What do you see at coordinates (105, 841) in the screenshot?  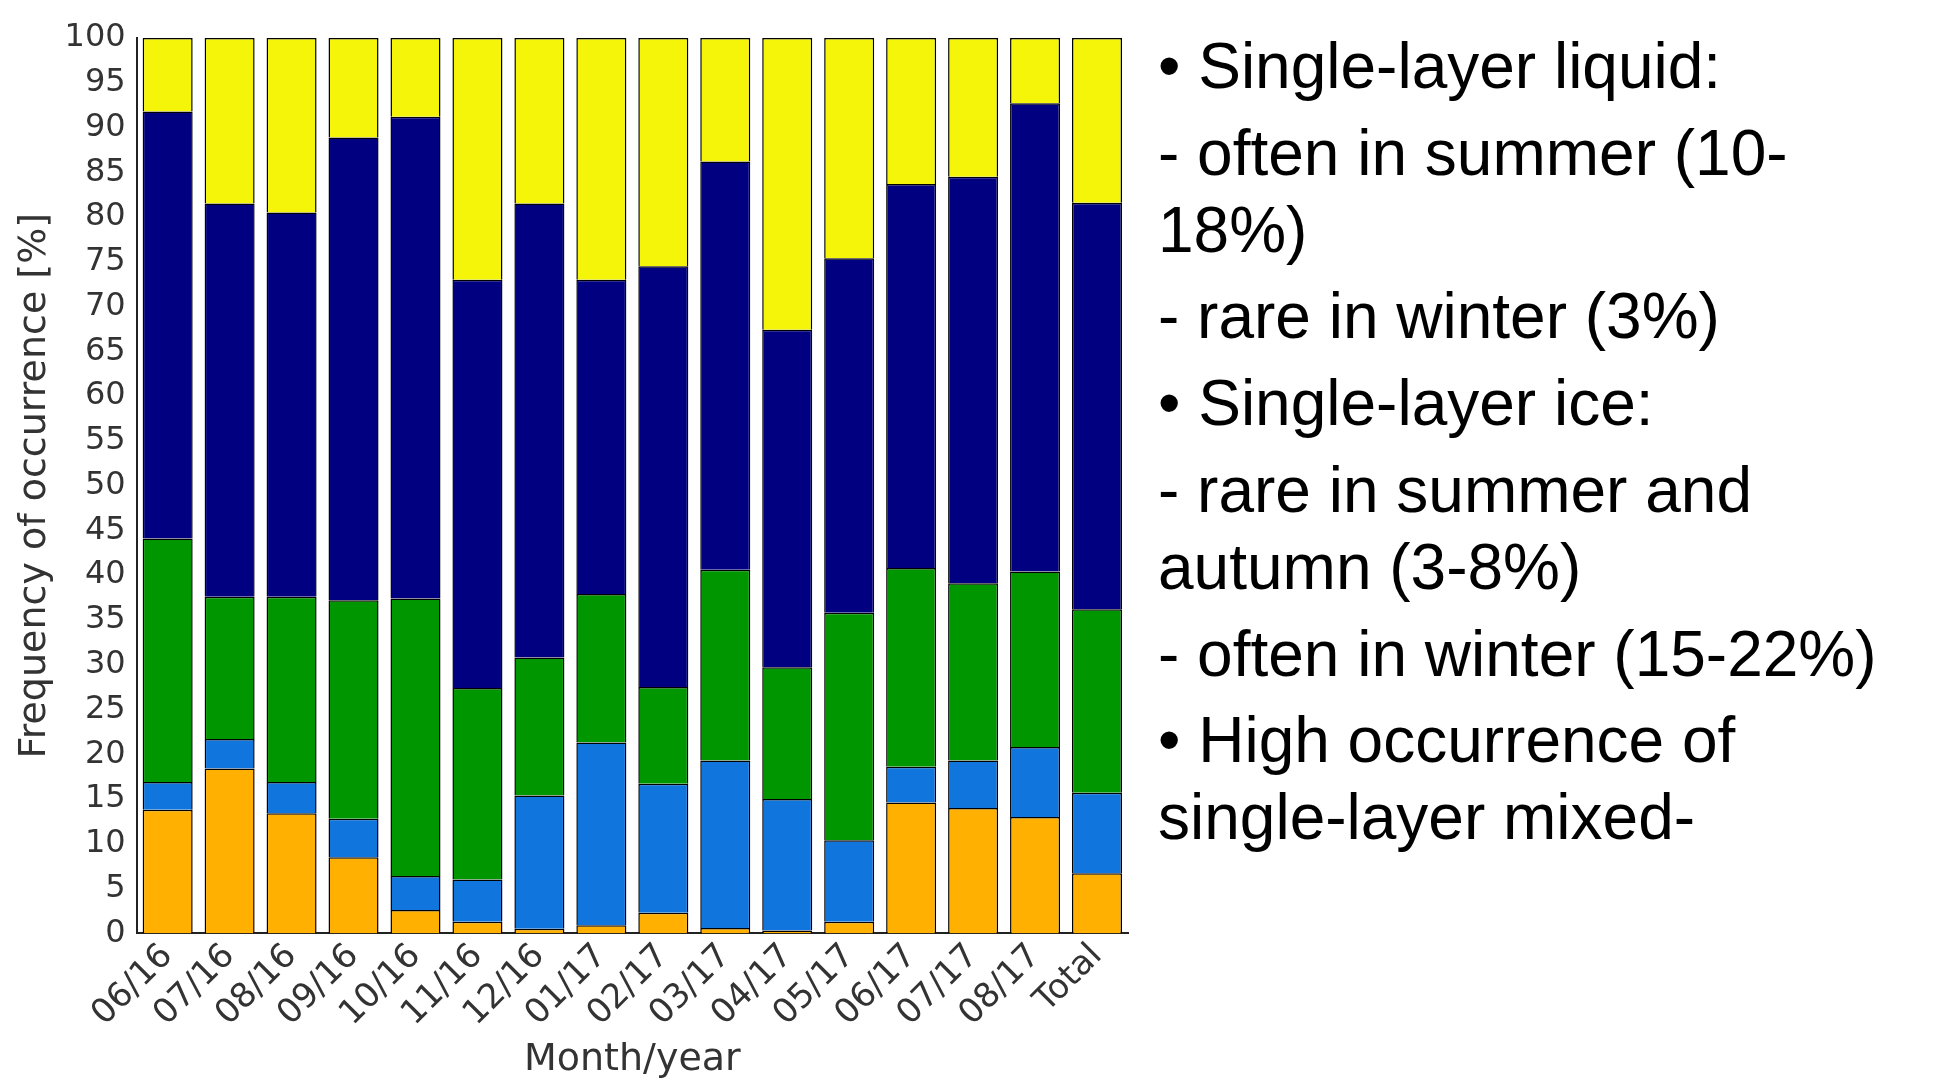 I see `y-tick-label: 10` at bounding box center [105, 841].